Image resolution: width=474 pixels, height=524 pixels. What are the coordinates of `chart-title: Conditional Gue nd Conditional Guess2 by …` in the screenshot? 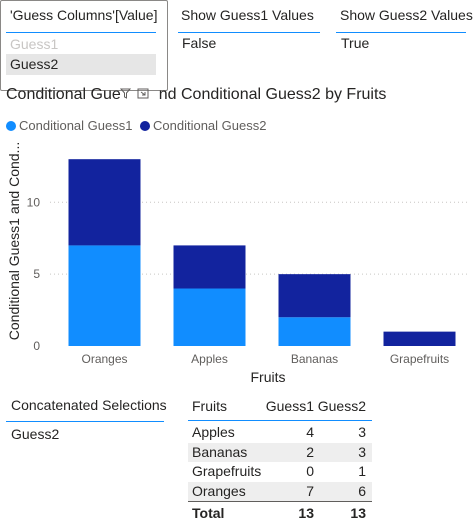 It's located at (196, 94).